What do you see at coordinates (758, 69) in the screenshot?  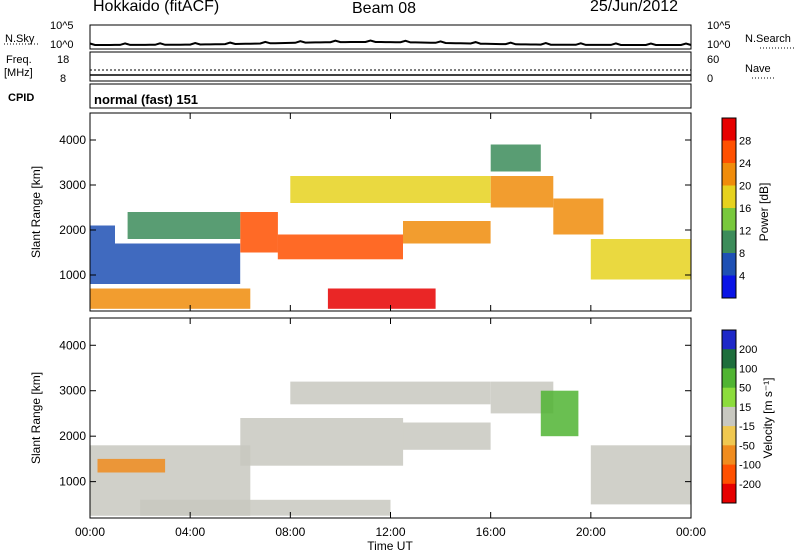 I see `nave-label: Nave` at bounding box center [758, 69].